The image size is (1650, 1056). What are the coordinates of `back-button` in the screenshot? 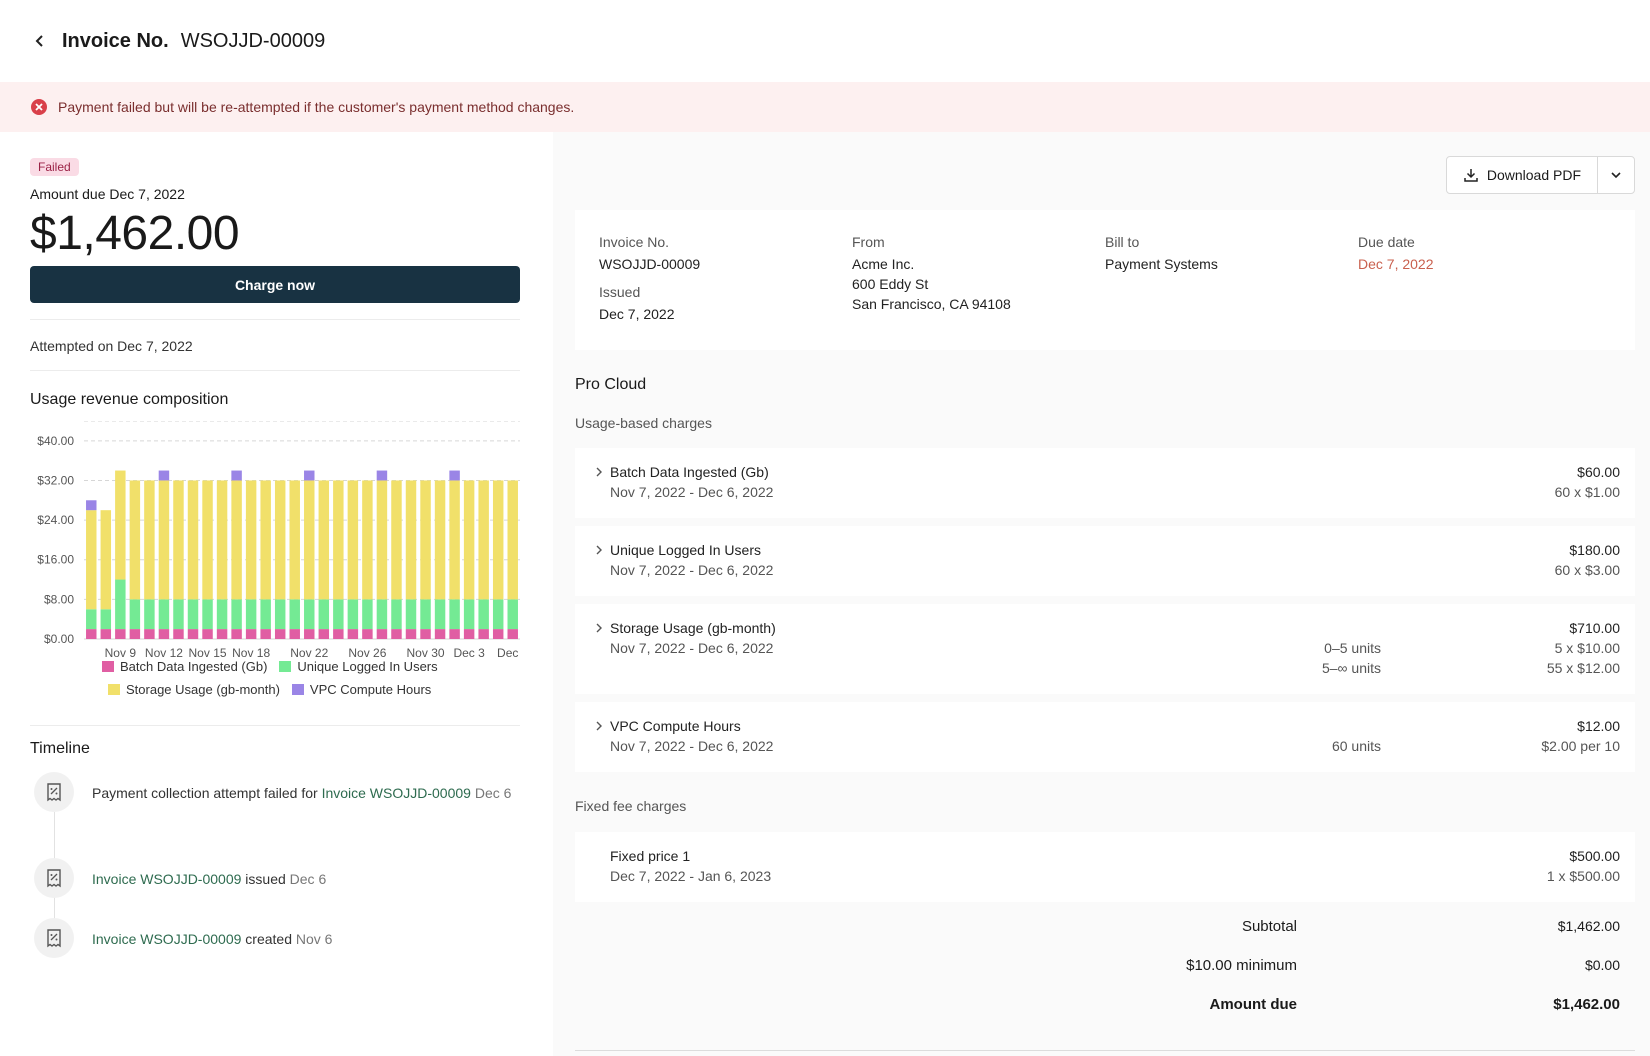 It's located at (40, 41).